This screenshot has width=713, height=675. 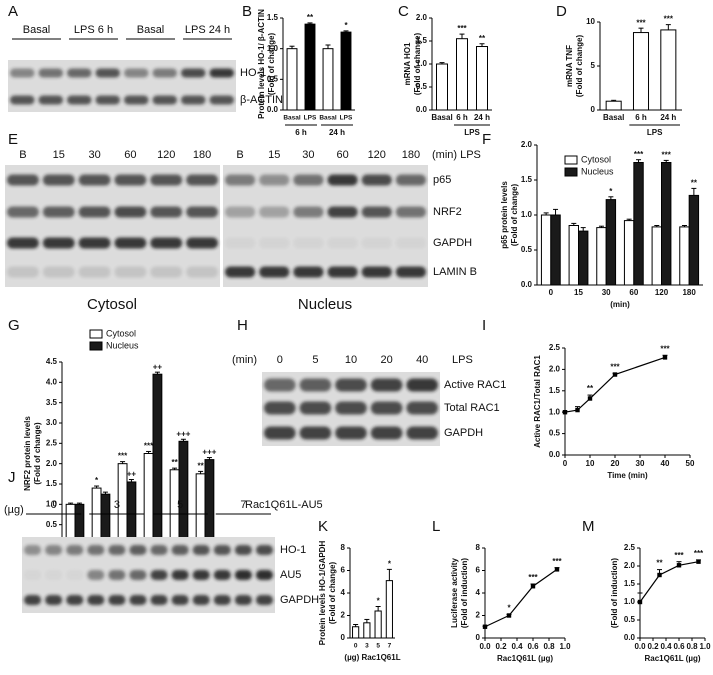 I want to click on y-axis-label: p65 protein levels, so click(x=504, y=215).